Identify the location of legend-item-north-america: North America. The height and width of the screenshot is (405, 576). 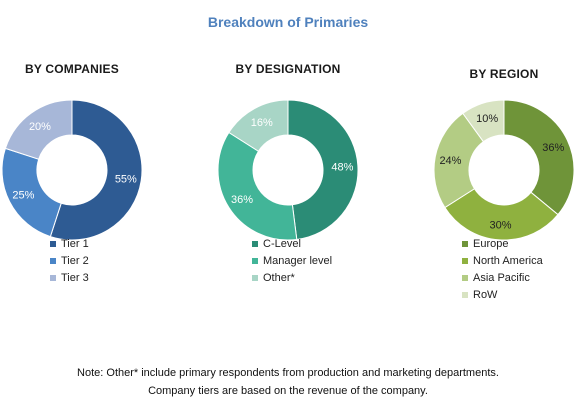
(502, 260).